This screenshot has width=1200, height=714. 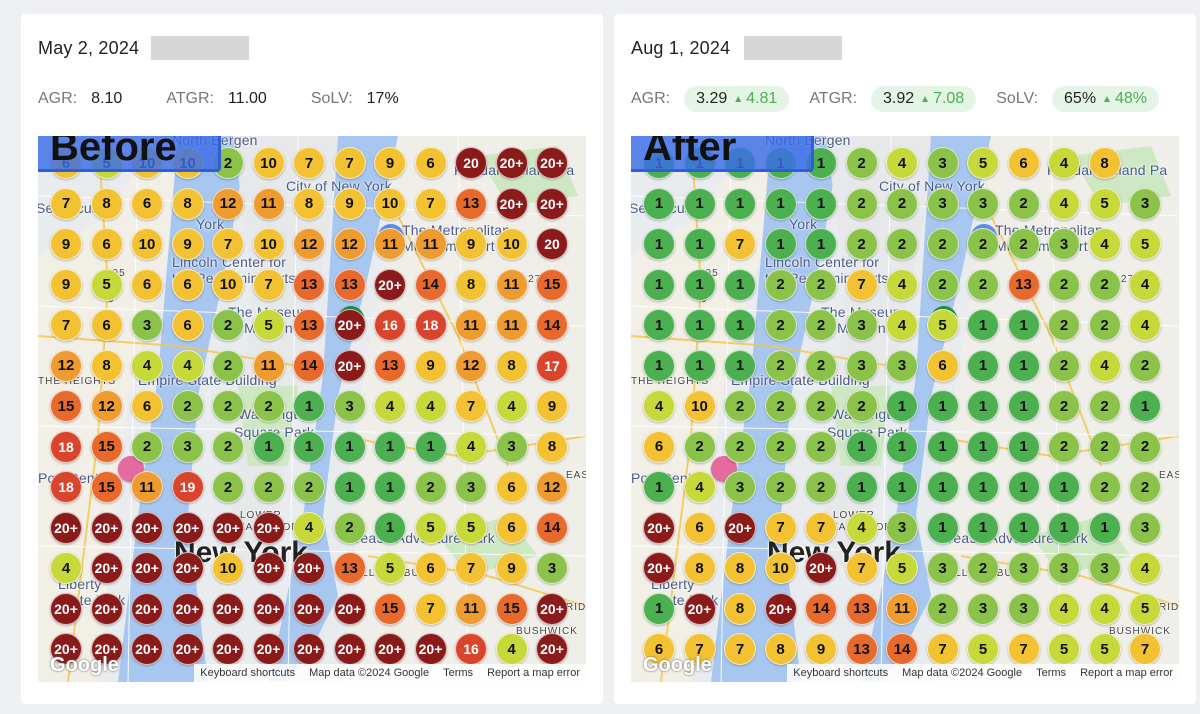 I want to click on keyboard-shortcuts-link: Keyboard shortcuts, so click(x=841, y=673).